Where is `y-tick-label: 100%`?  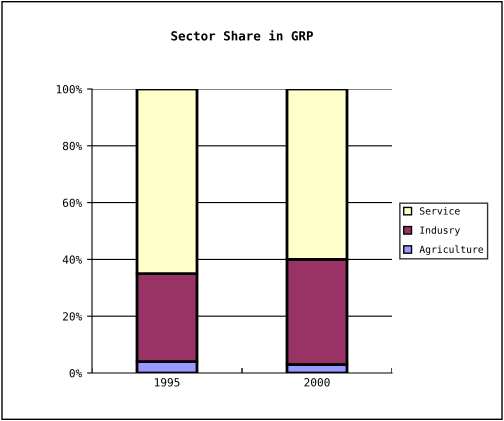
y-tick-label: 100% is located at coordinates (69, 89).